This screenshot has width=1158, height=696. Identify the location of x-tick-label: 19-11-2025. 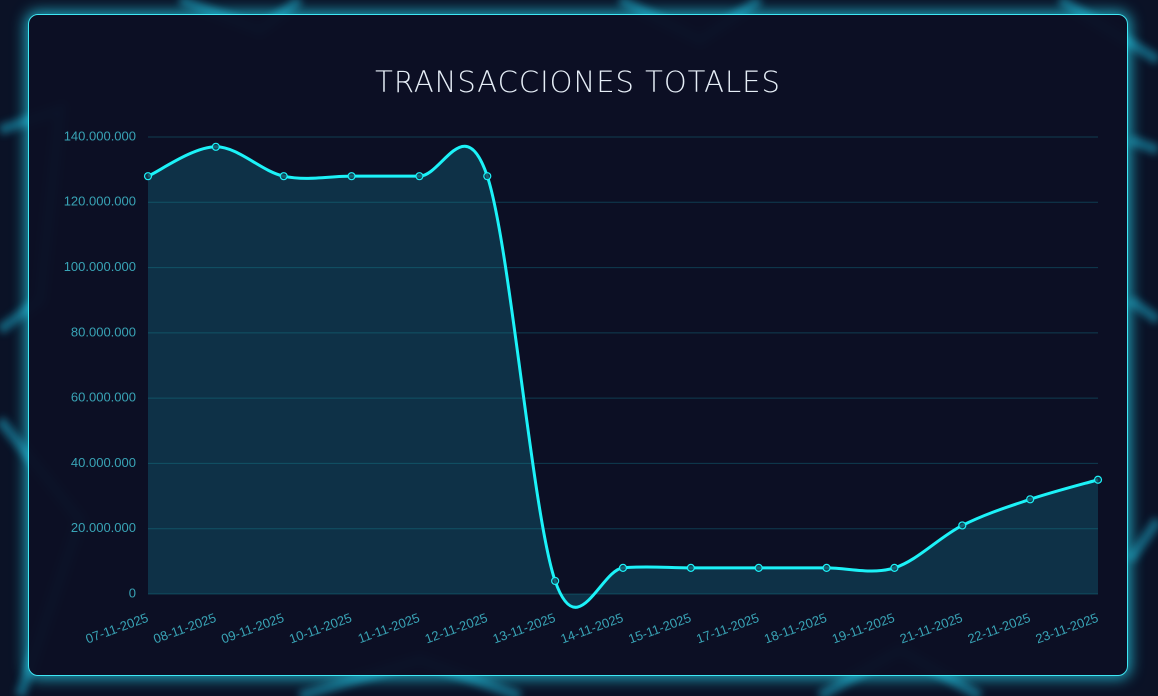
(863, 628).